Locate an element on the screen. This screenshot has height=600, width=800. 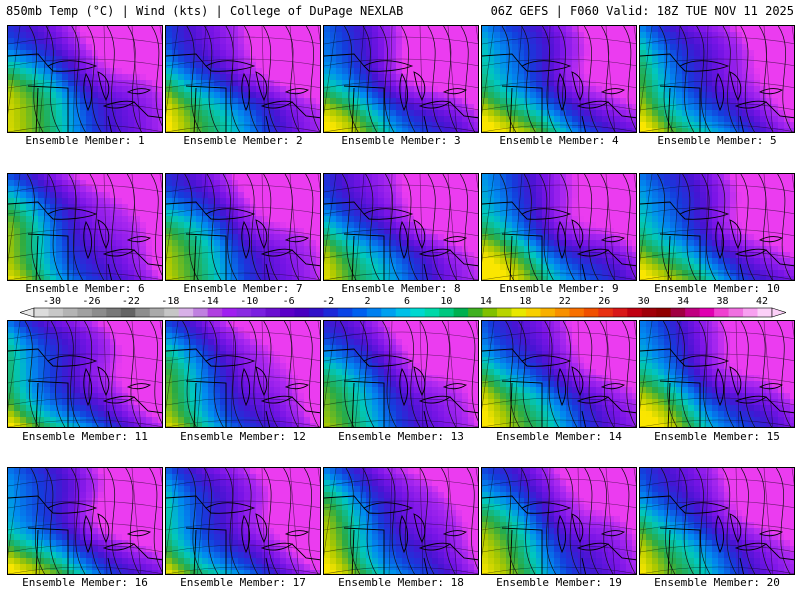
temperature-colorbar is located at coordinates (403, 312).